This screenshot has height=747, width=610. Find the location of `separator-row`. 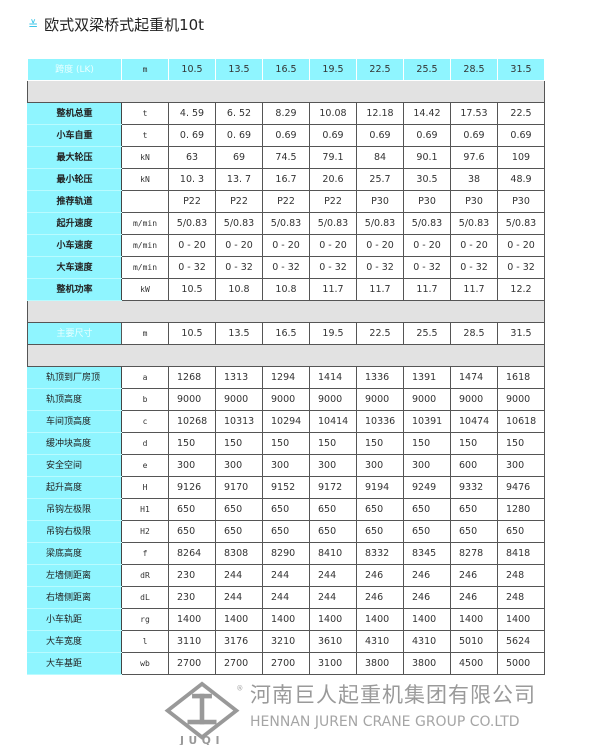

separator-row is located at coordinates (286, 311).